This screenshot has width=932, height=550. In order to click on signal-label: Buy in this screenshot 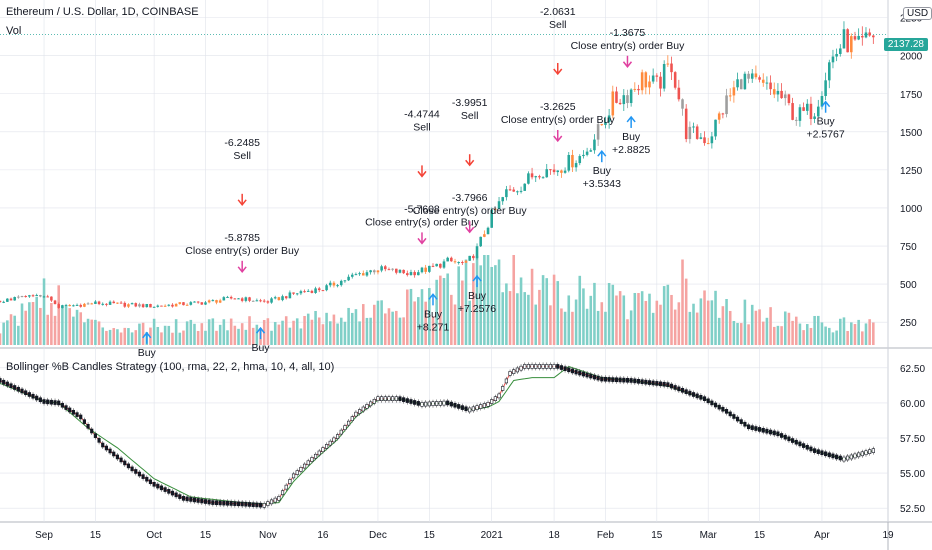, I will do `click(602, 171)`.